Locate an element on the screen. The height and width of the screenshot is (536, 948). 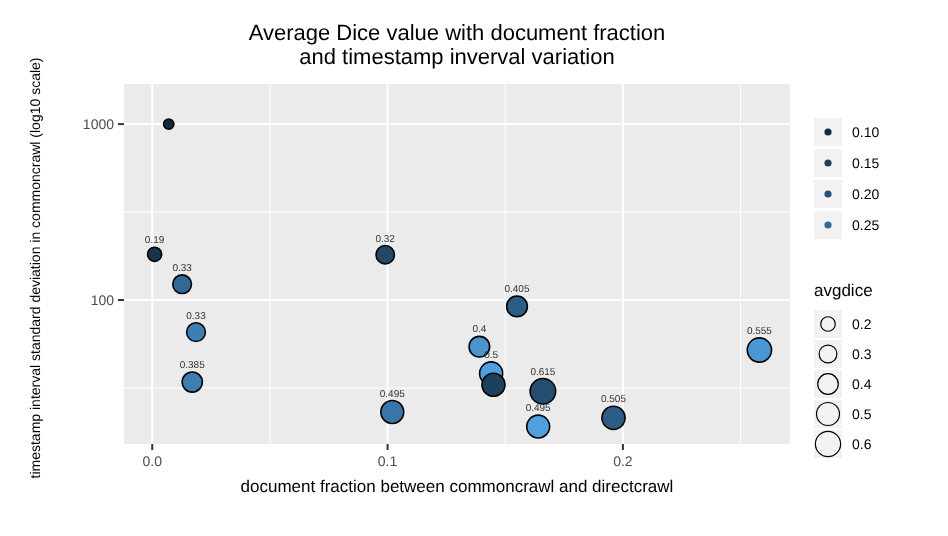
x-axis-title: document fraction between commoncrawl and directcrawl is located at coordinates (457, 486).